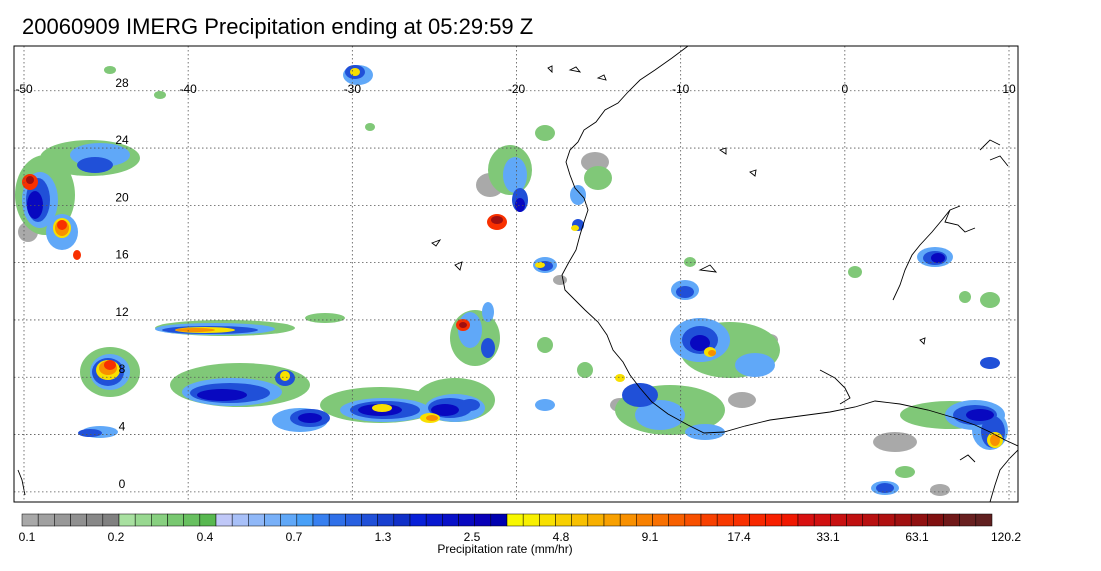  What do you see at coordinates (353, 89) in the screenshot?
I see `lon-tick-label: -30` at bounding box center [353, 89].